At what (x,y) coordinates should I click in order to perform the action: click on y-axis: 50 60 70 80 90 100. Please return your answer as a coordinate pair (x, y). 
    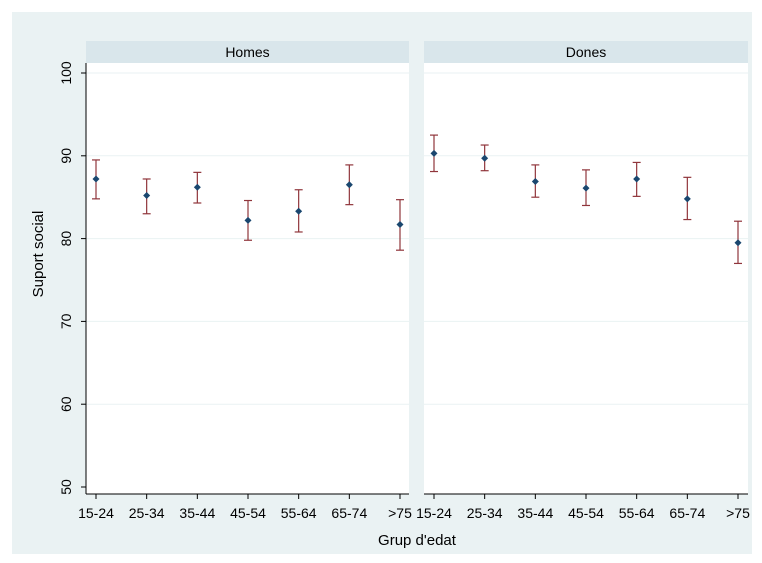
    Looking at the image, I should click on (72, 278).